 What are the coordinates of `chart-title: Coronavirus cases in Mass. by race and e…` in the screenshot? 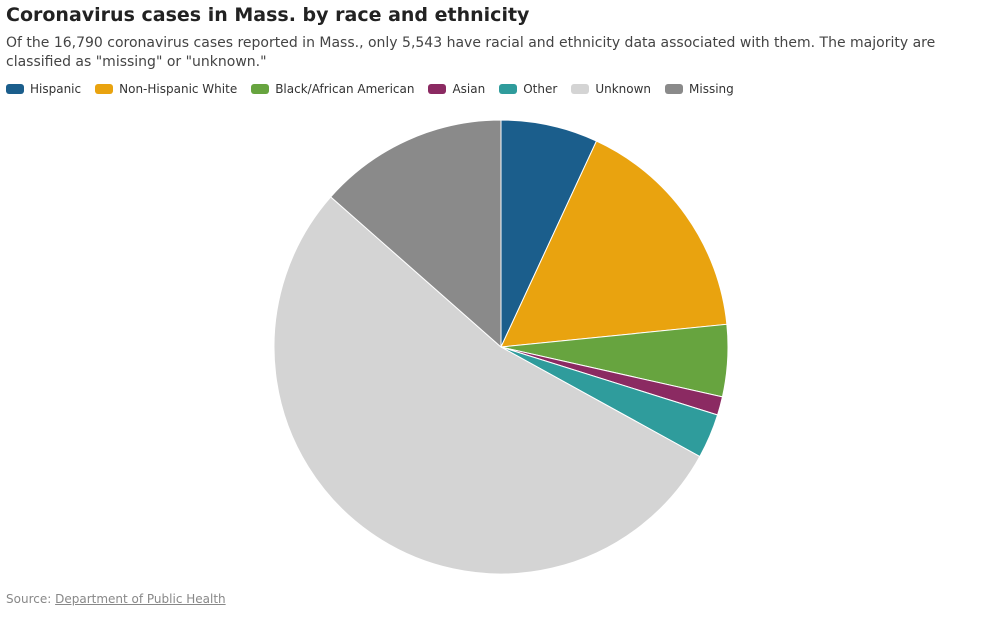 It's located at (268, 15).